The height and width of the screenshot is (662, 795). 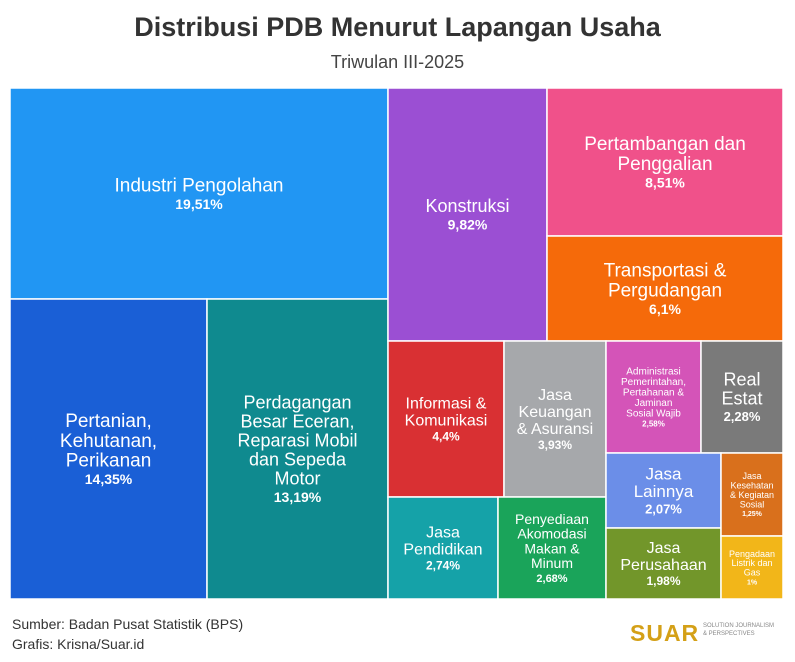 What do you see at coordinates (729, 634) in the screenshot?
I see `logo-tagline-2: & PERSPECTIVES` at bounding box center [729, 634].